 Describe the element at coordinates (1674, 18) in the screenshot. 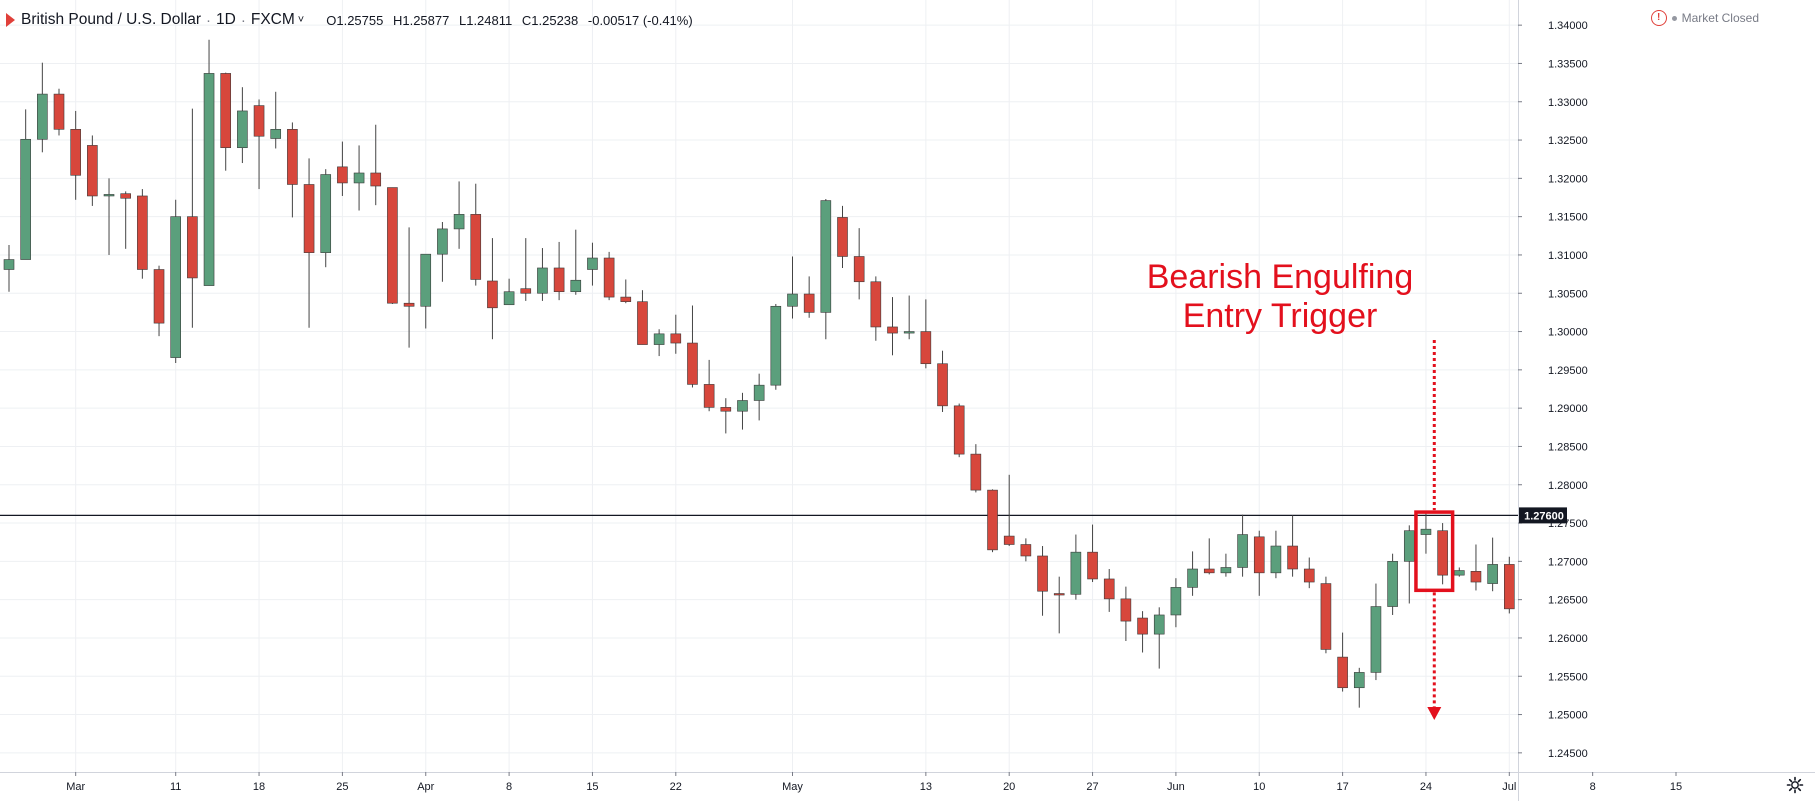

I see `status-dot` at that location.